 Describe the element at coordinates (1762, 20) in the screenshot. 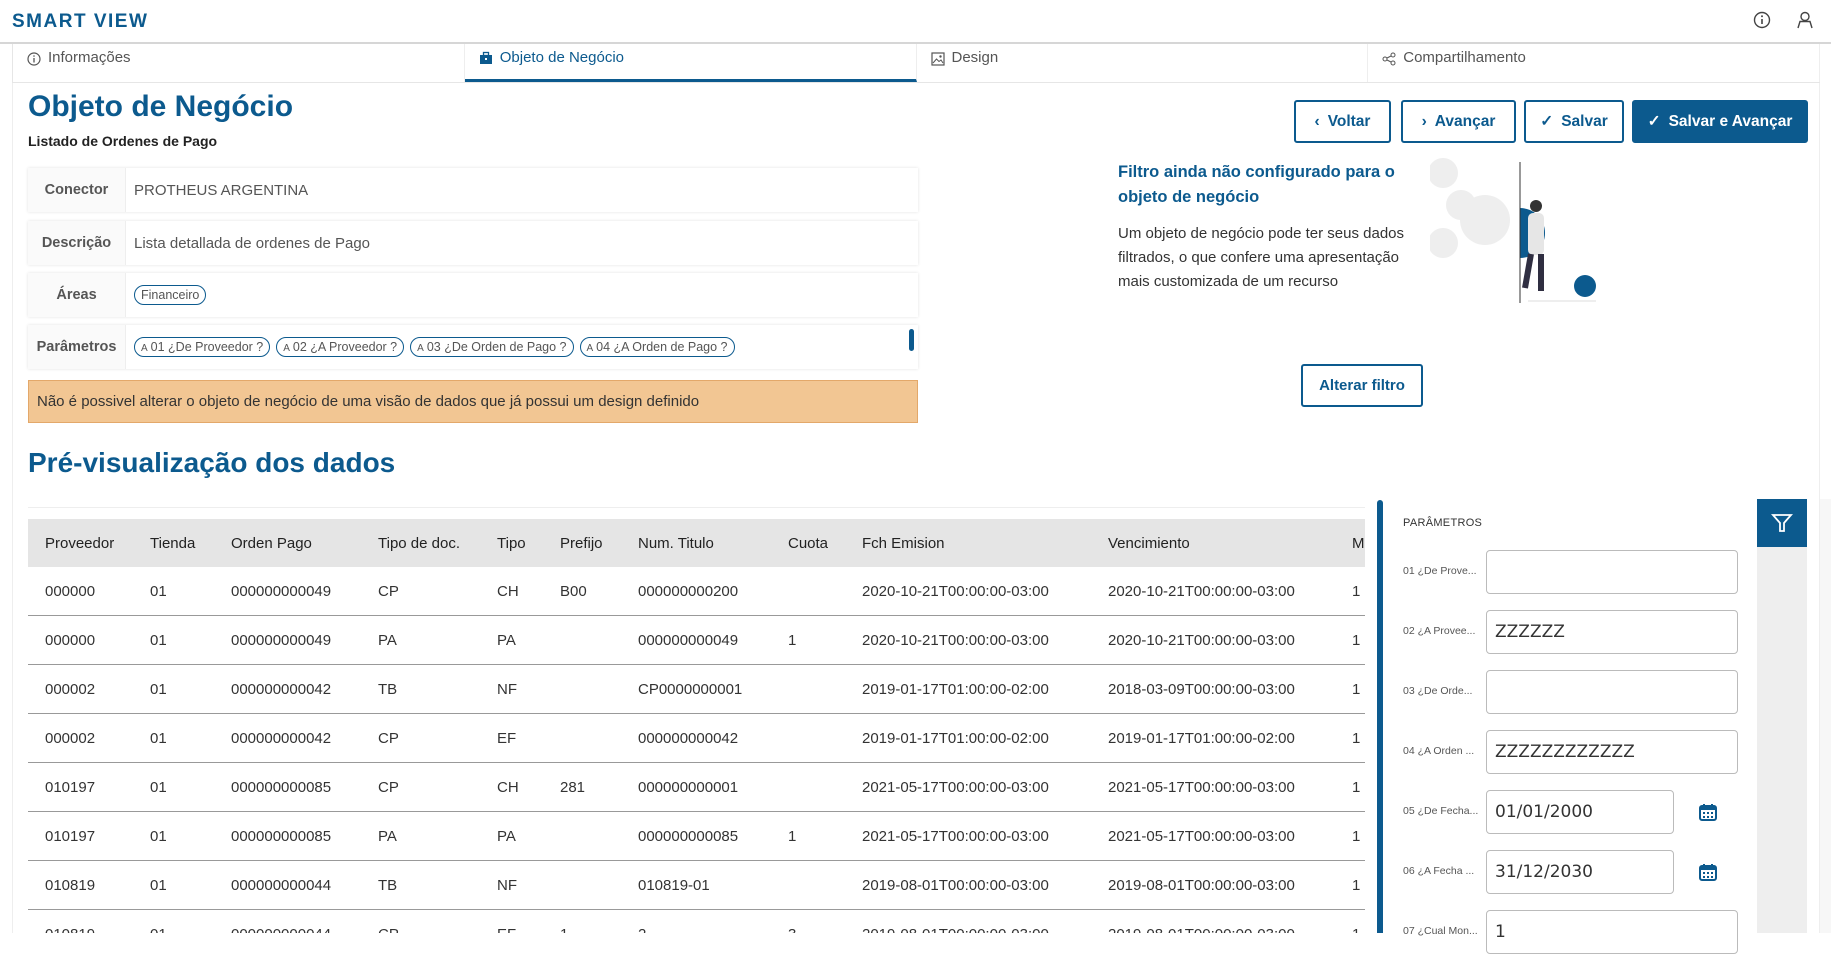

I see `info-icon` at that location.